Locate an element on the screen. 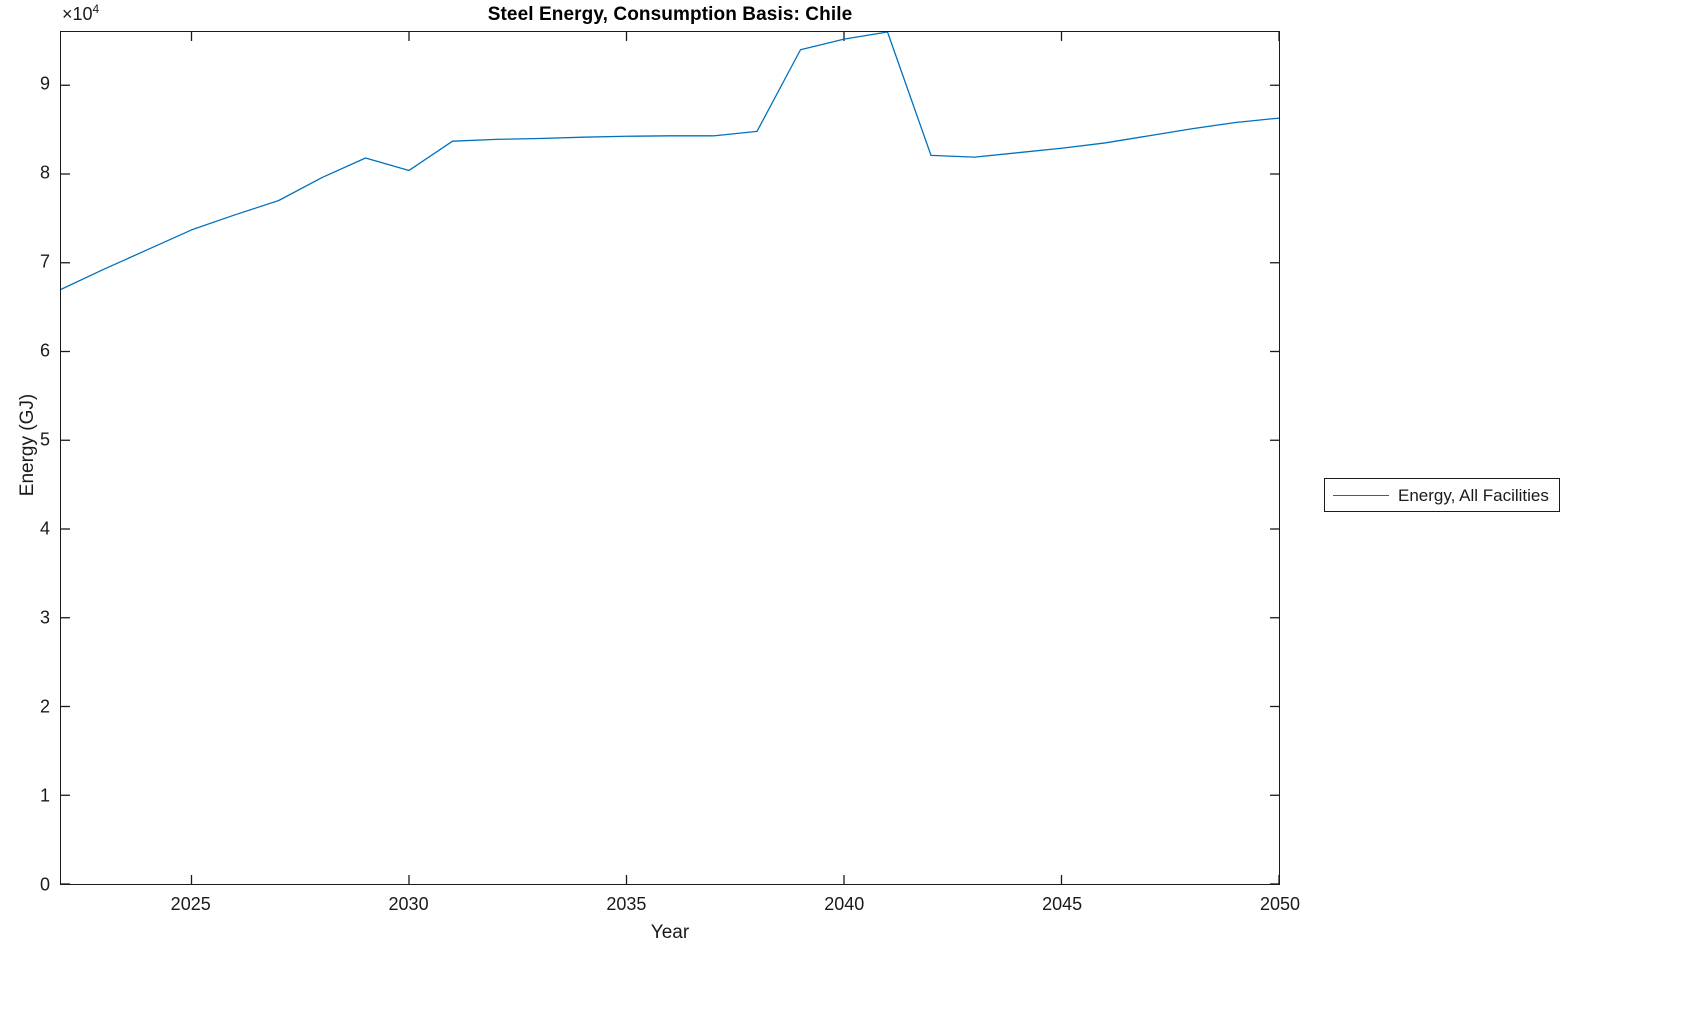  chart-title: Steel Energy, Consumption Basis: Chile is located at coordinates (670, 14).